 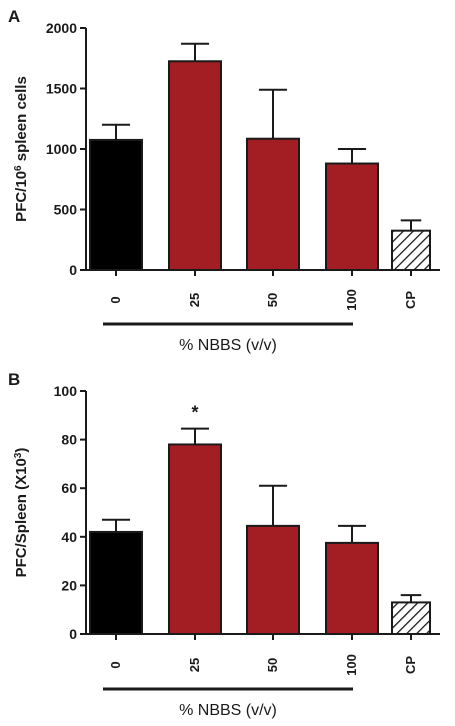 I want to click on significance-marker: *, so click(x=194, y=413).